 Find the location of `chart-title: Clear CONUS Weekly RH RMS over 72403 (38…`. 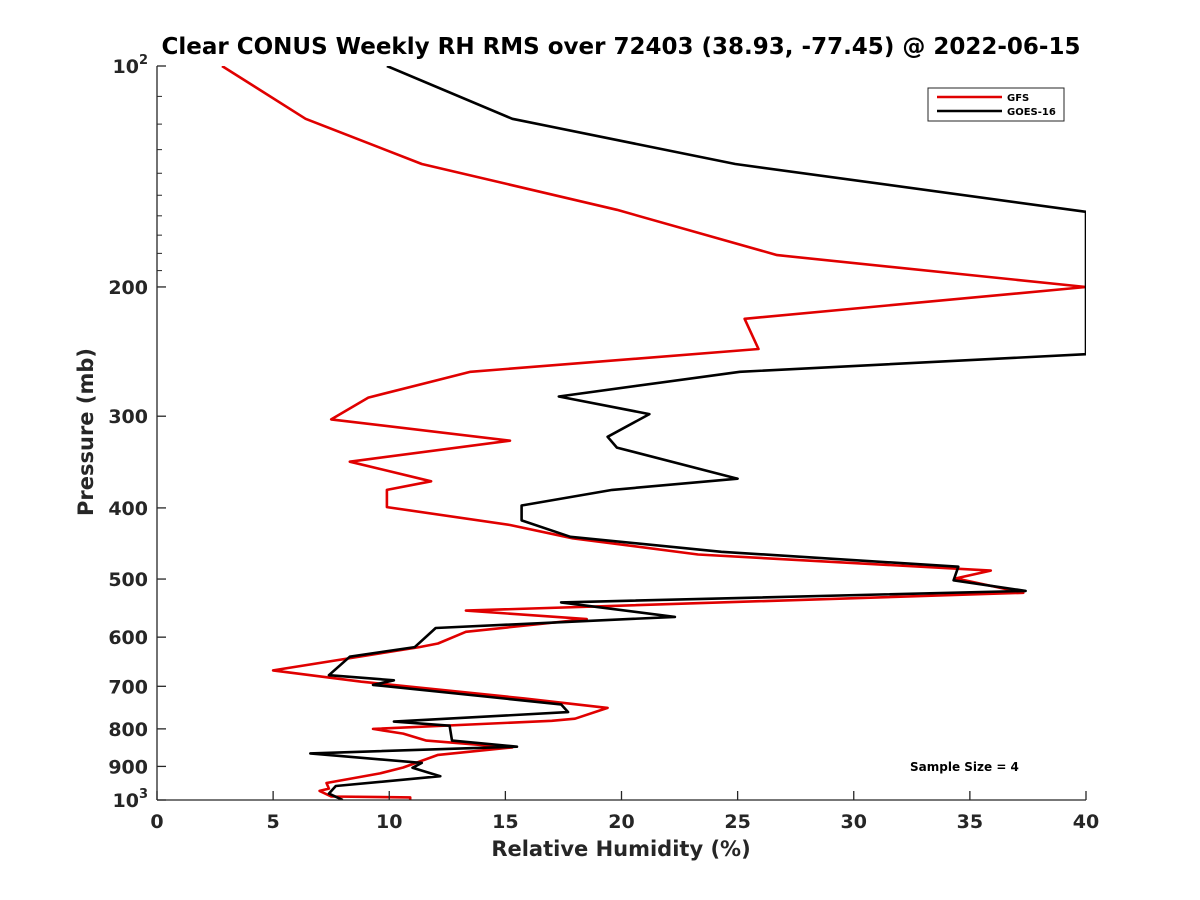

chart-title: Clear CONUS Weekly RH RMS over 72403 (38… is located at coordinates (621, 47).